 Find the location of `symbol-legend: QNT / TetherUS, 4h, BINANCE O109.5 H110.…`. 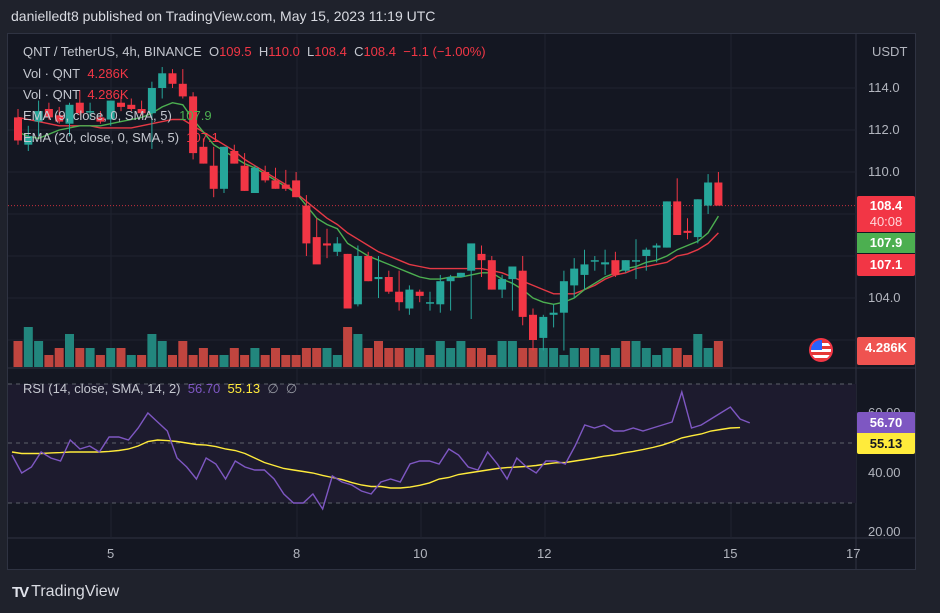

symbol-legend: QNT / TetherUS, 4h, BINANCE O109.5 H110.… is located at coordinates (254, 51).